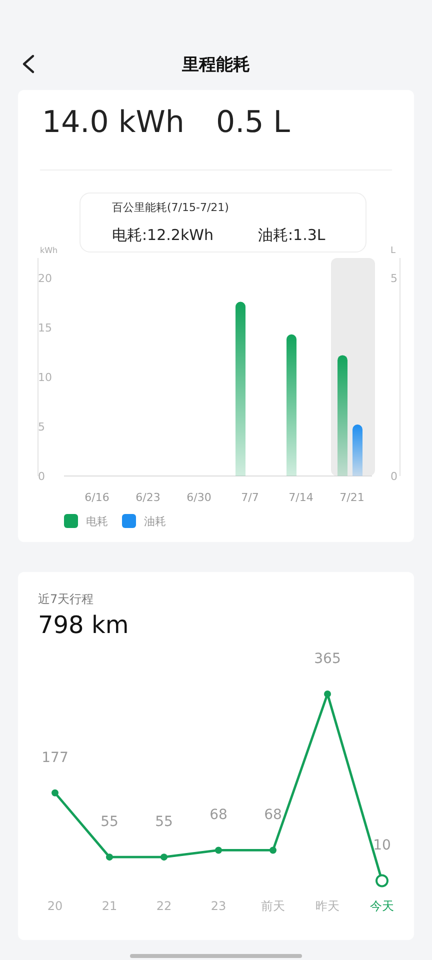 This screenshot has height=960, width=432. I want to click on chart-title: 里程能耗, so click(215, 65).